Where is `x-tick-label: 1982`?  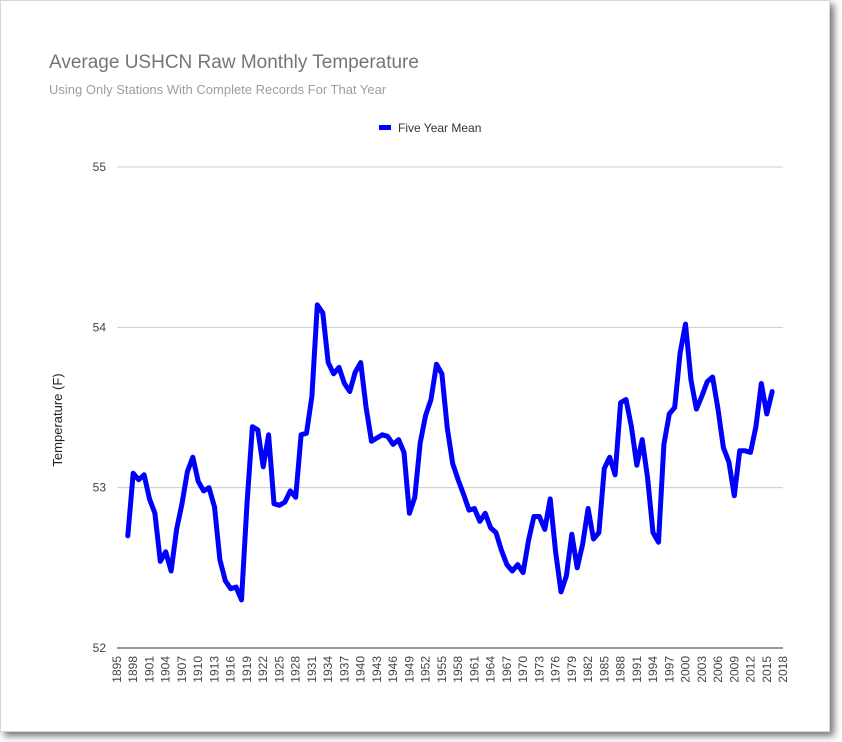 x-tick-label: 1982 is located at coordinates (588, 669).